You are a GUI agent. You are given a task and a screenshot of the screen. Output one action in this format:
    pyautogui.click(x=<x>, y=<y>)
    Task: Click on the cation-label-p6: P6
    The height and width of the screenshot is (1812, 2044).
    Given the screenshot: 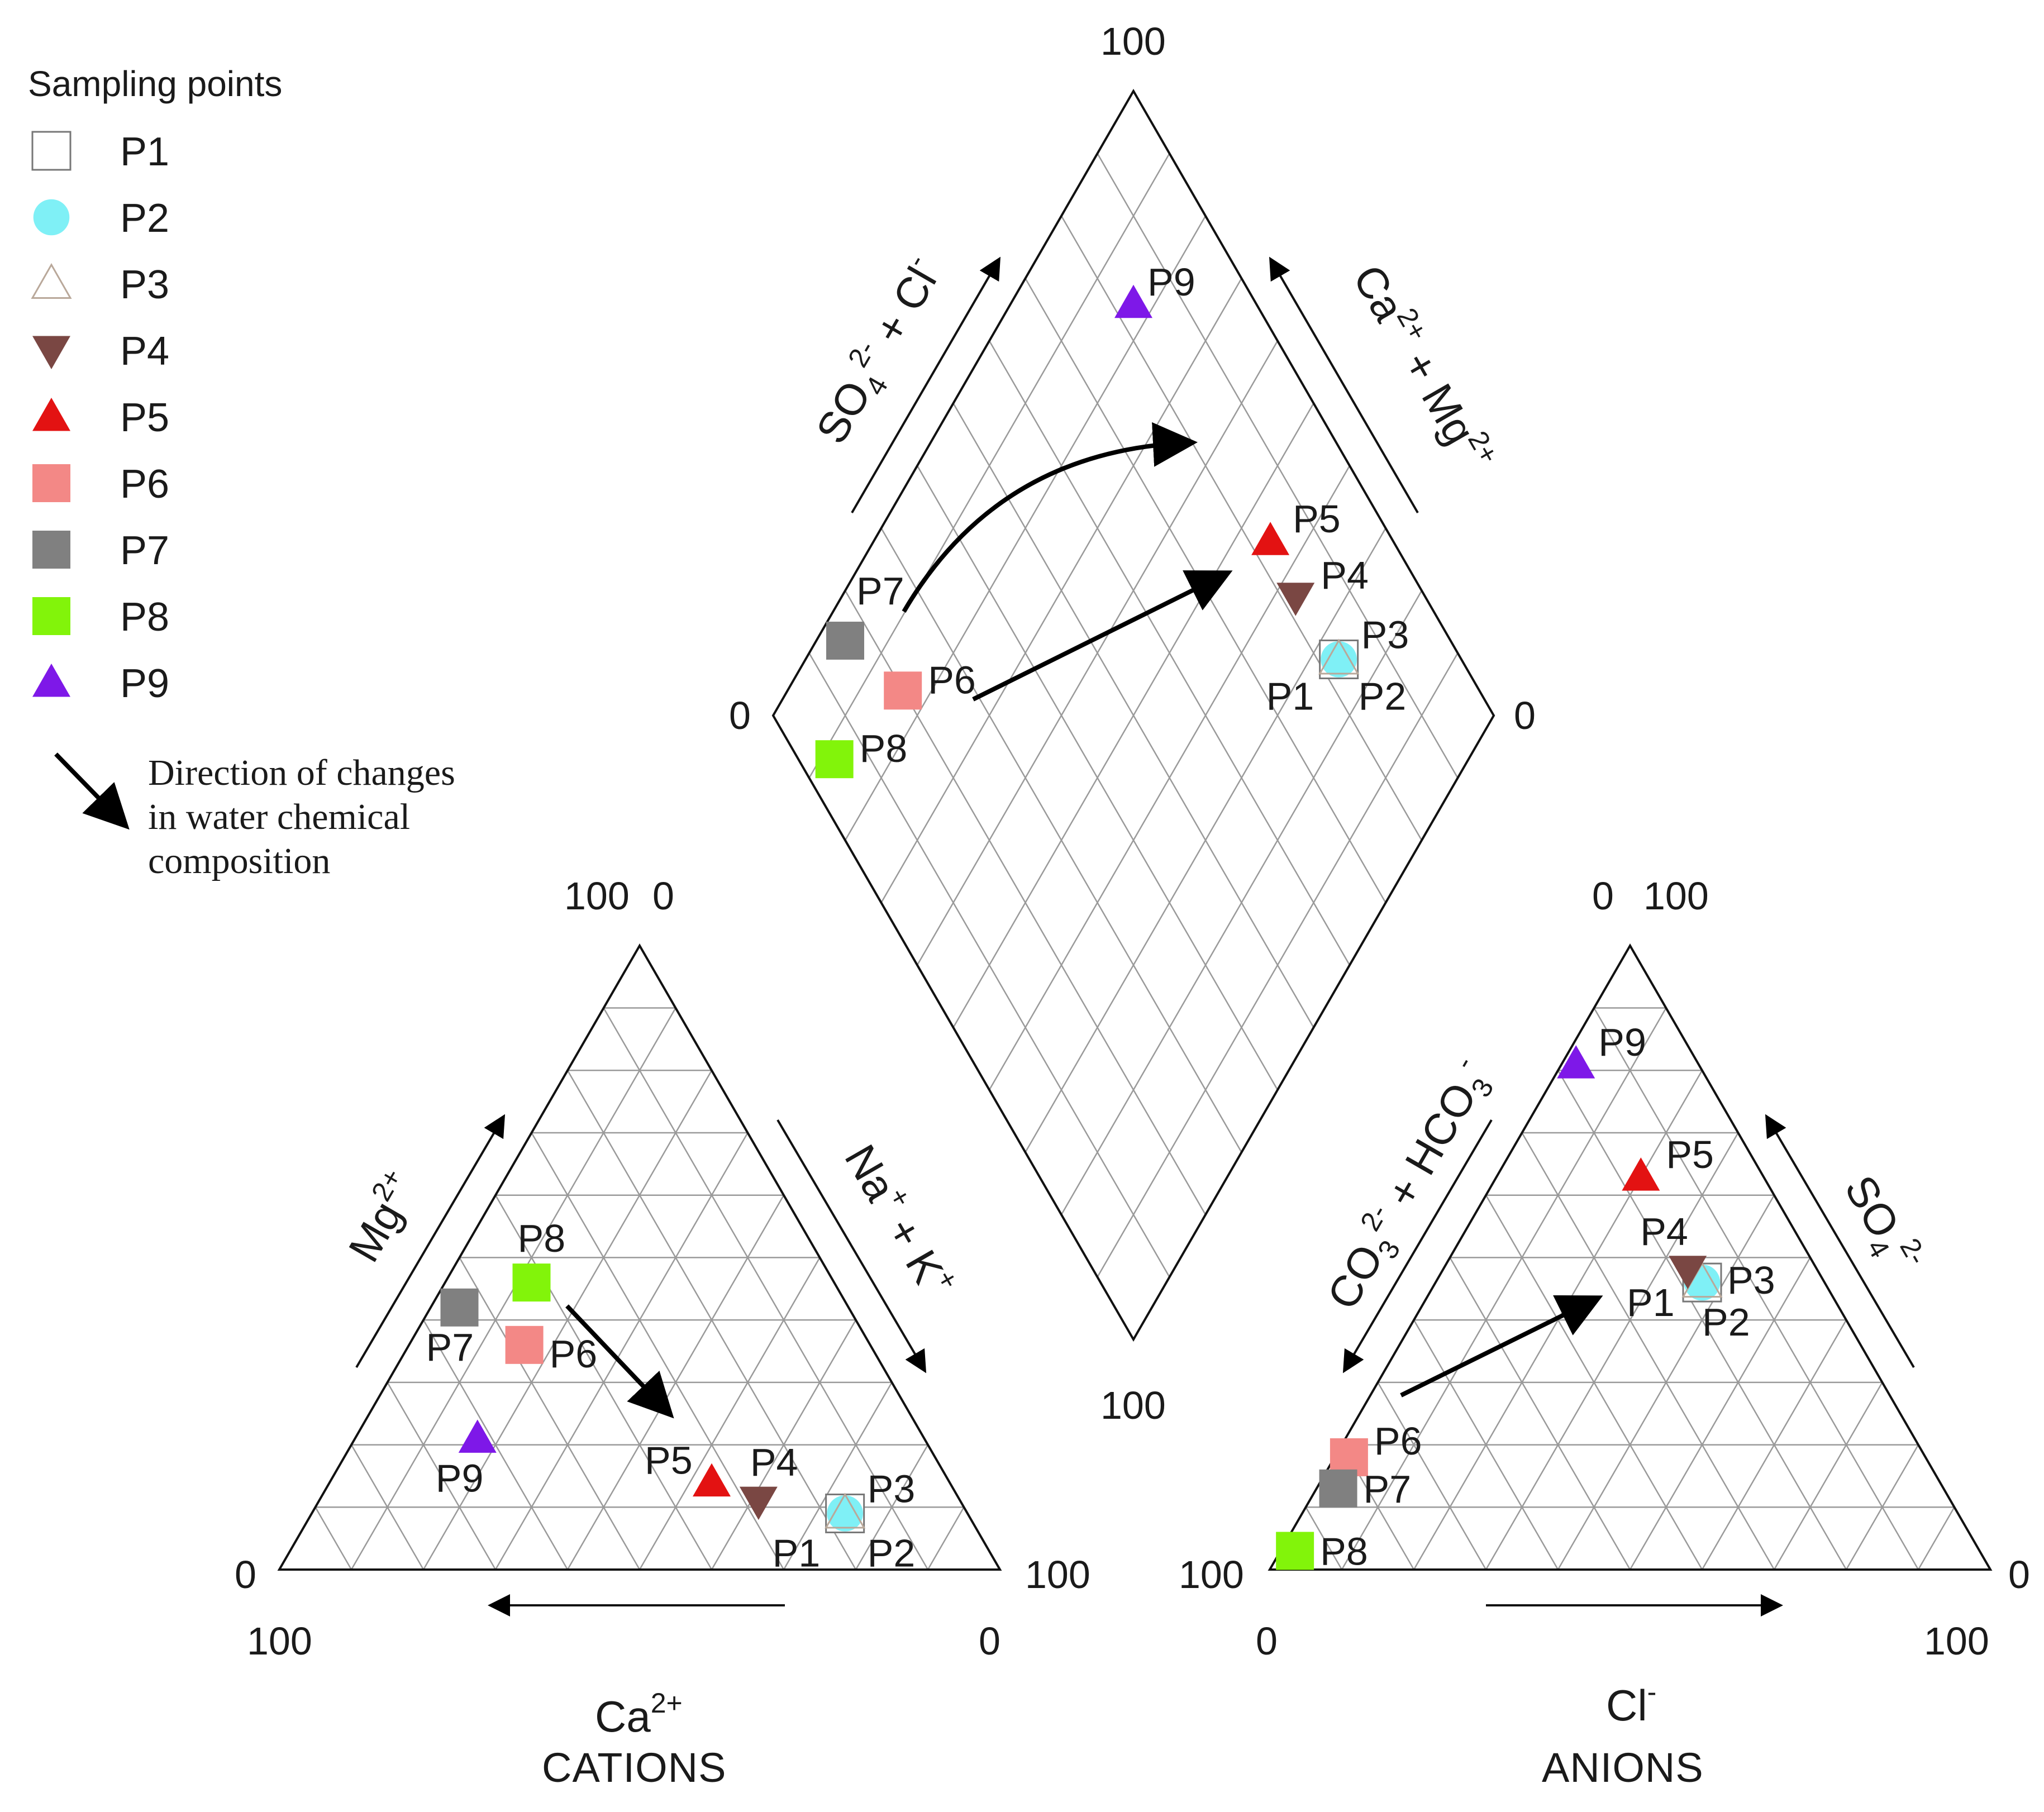 What is the action you would take?
    pyautogui.click(x=574, y=1354)
    